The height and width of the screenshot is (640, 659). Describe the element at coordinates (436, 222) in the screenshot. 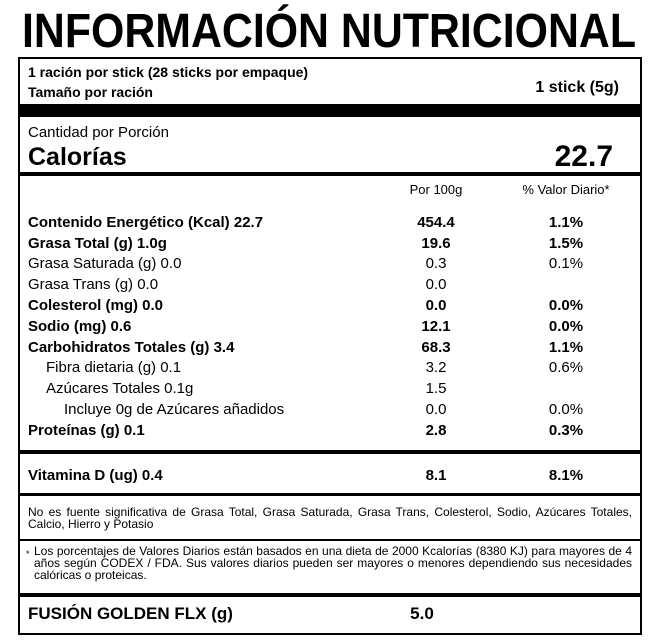

I see `cell: 454.4` at that location.